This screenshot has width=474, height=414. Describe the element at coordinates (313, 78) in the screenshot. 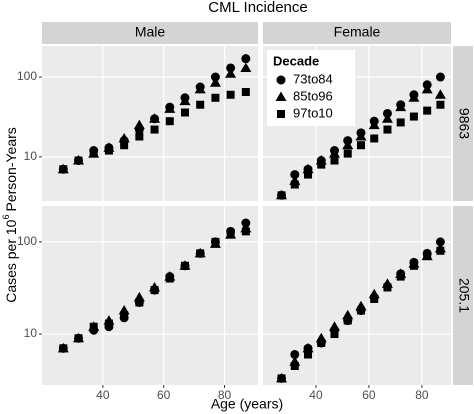

I see `legend-label: 73to84` at that location.